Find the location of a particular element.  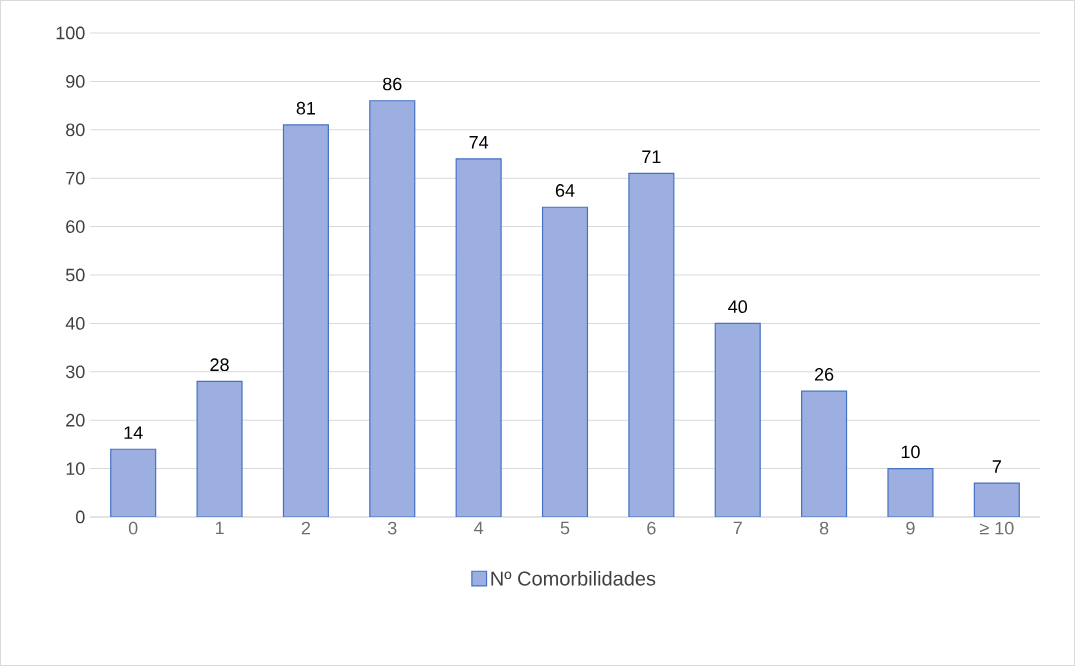

y-tick-label: 70 is located at coordinates (75, 178).